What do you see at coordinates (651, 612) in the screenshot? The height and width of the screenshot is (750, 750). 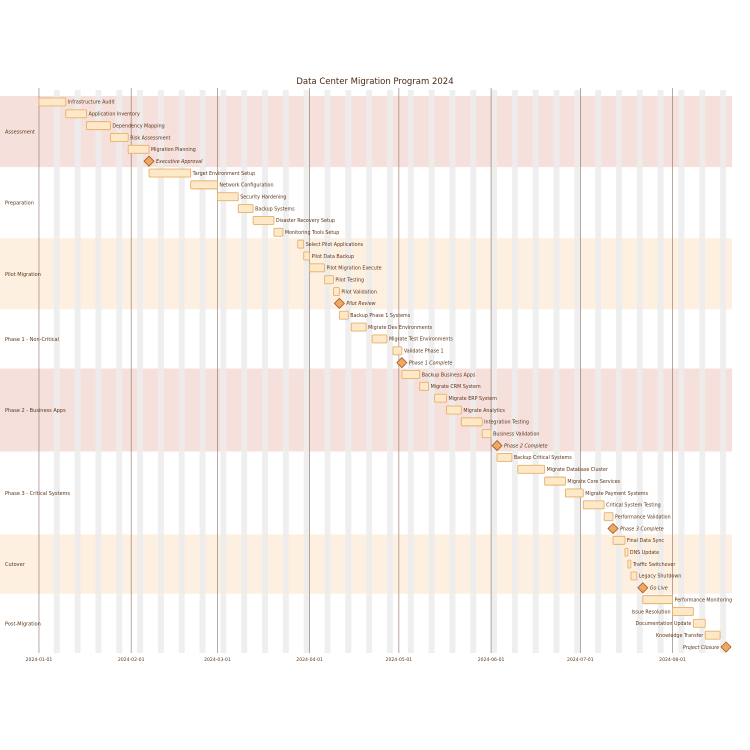 I see `task-label: Issue Resolution` at bounding box center [651, 612].